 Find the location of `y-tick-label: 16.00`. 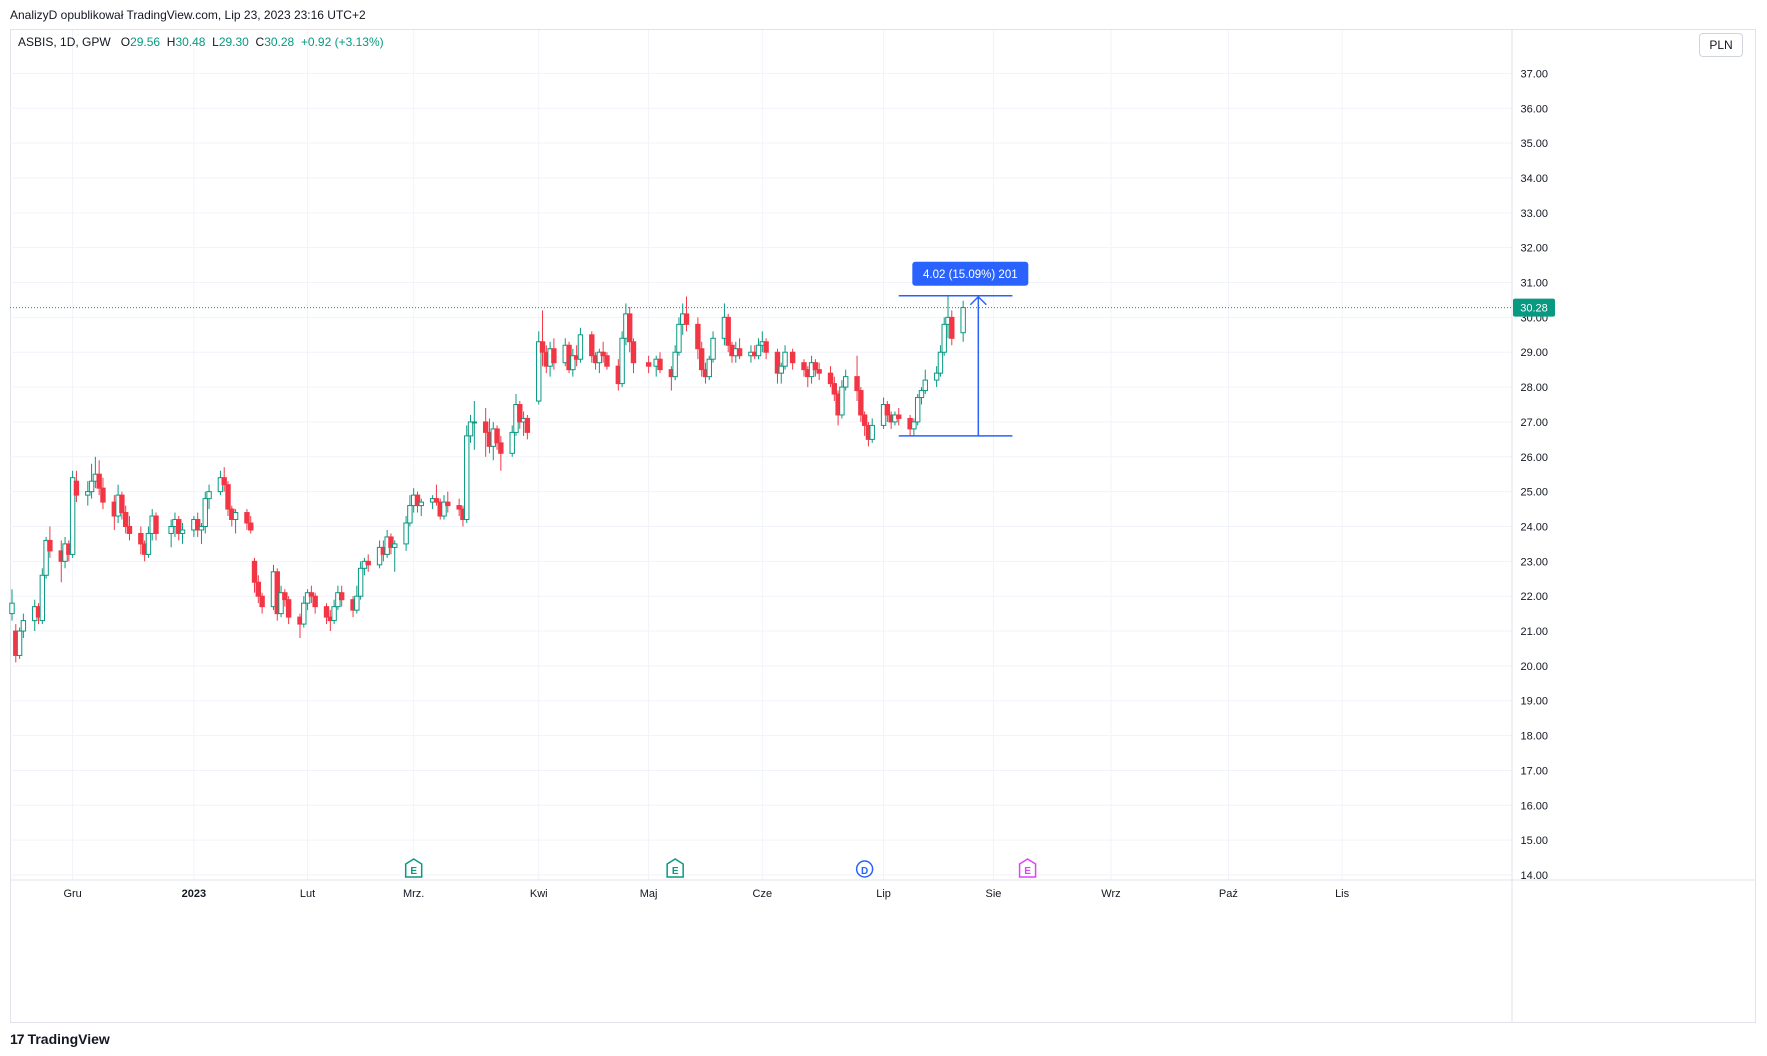

y-tick-label: 16.00 is located at coordinates (1534, 806).